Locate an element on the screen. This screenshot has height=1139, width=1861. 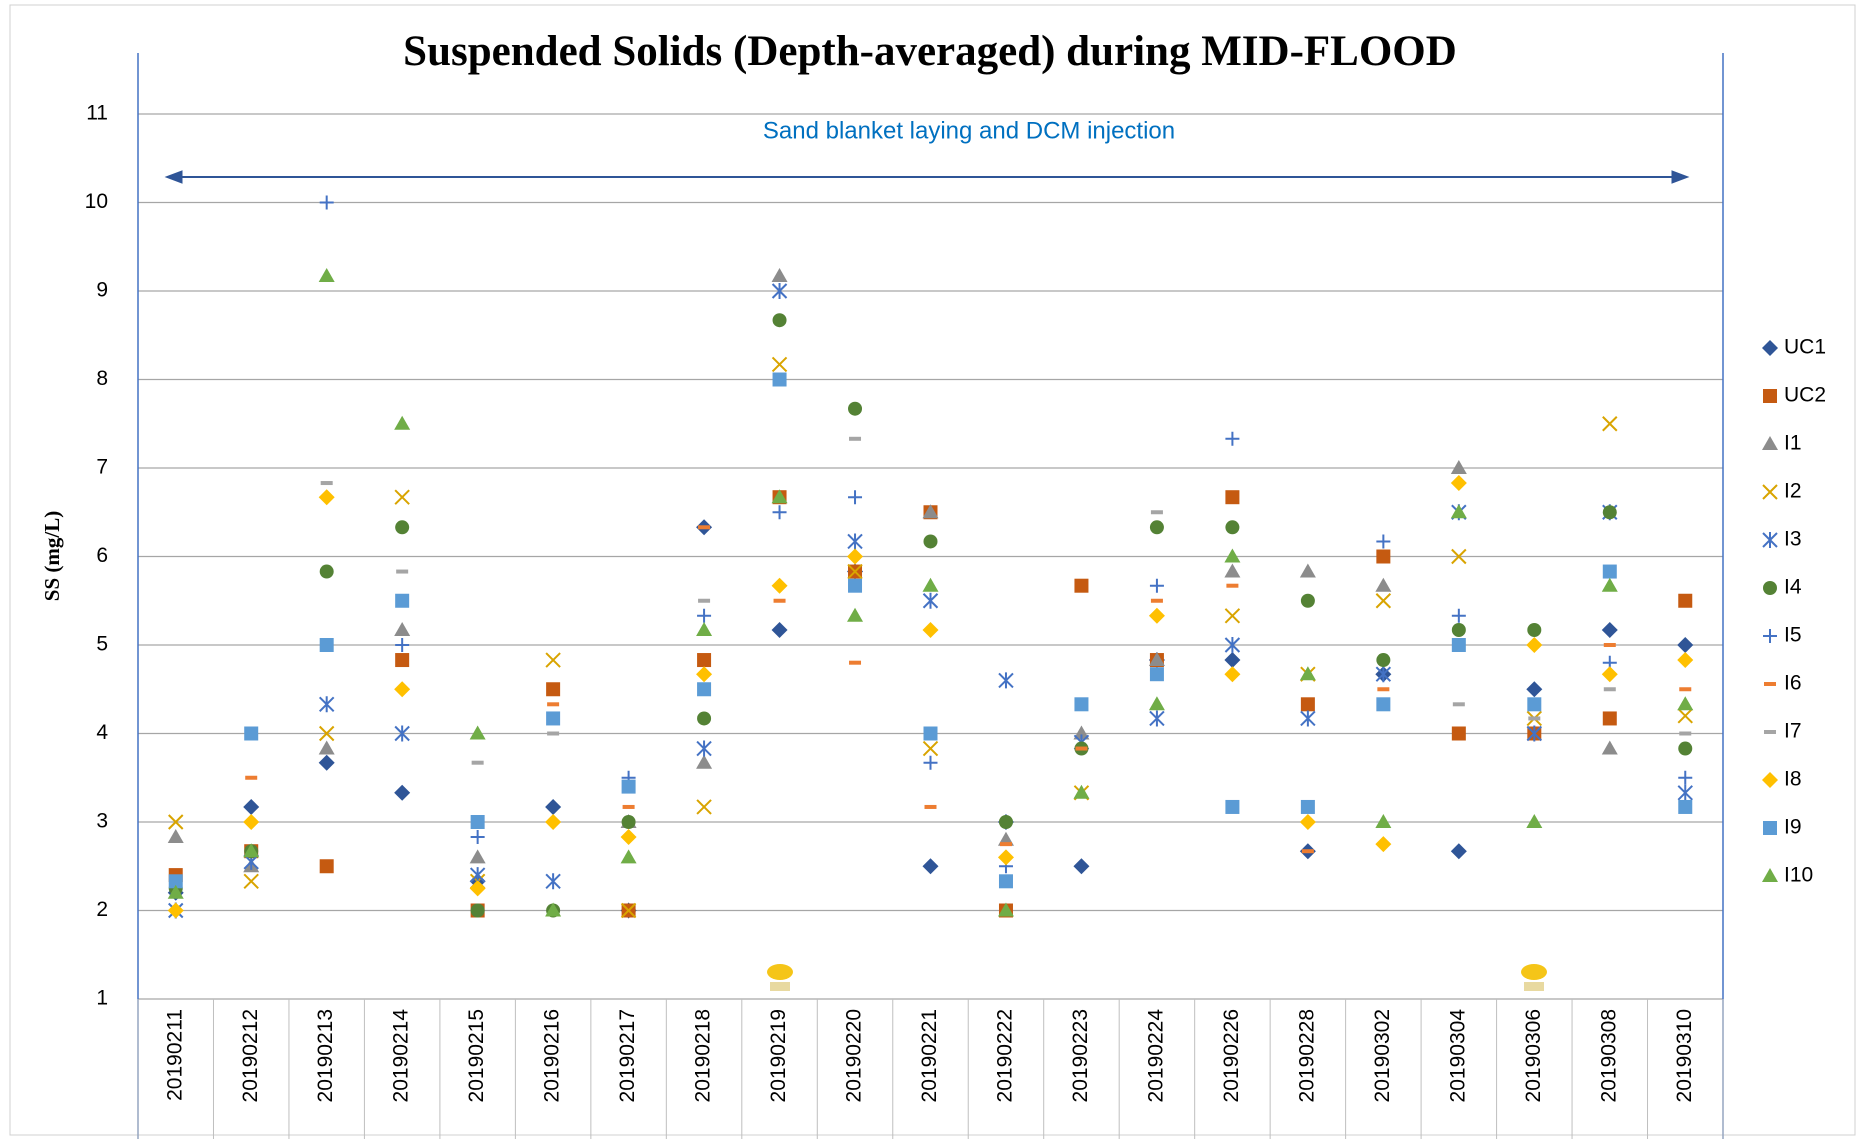
legend-label: I1 is located at coordinates (1793, 443).